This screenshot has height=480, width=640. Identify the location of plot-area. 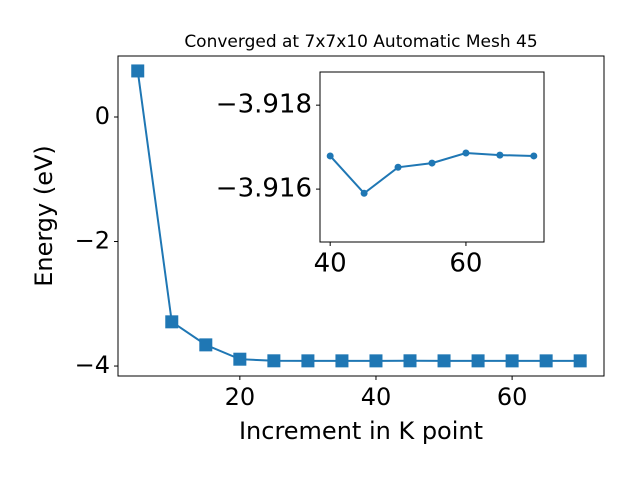
(432, 157).